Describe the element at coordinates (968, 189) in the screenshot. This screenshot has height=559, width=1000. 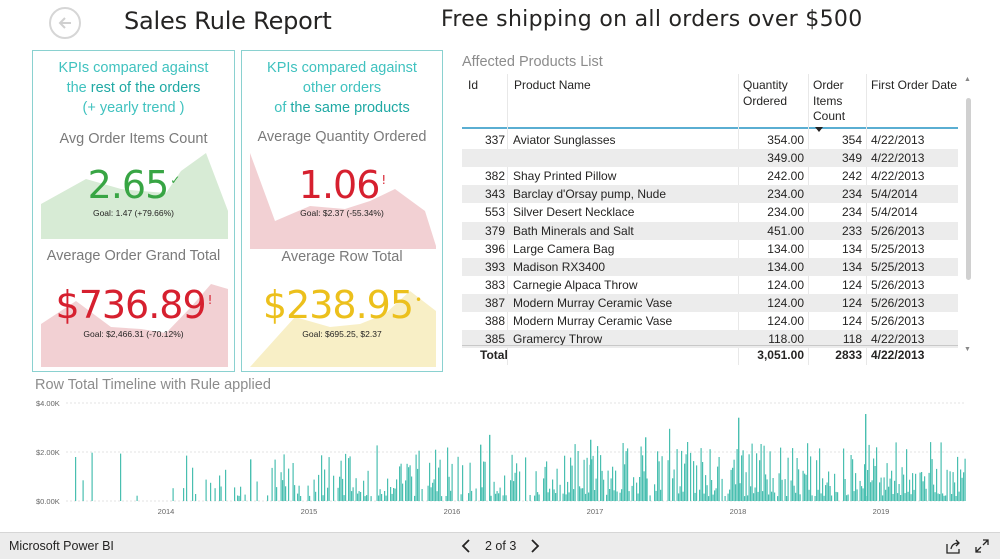
I see `scrollbar-thumb` at that location.